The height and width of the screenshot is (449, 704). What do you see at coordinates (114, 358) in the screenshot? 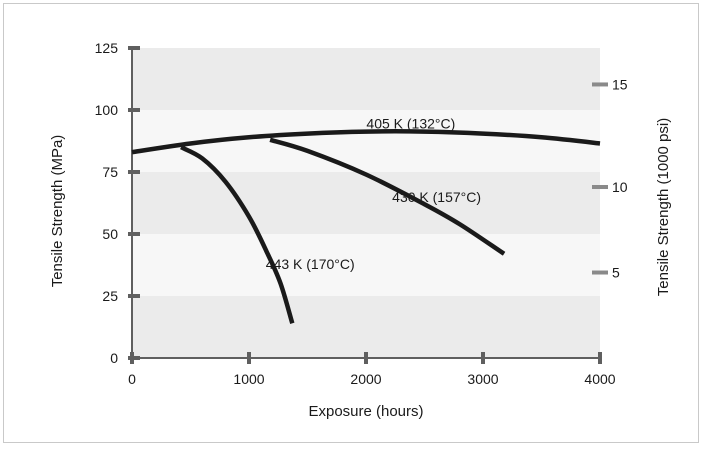
I see `y-tick-label: 0` at bounding box center [114, 358].